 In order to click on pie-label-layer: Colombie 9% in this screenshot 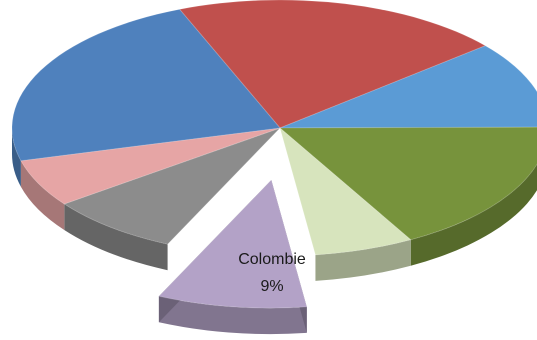, I will do `click(272, 273)`.